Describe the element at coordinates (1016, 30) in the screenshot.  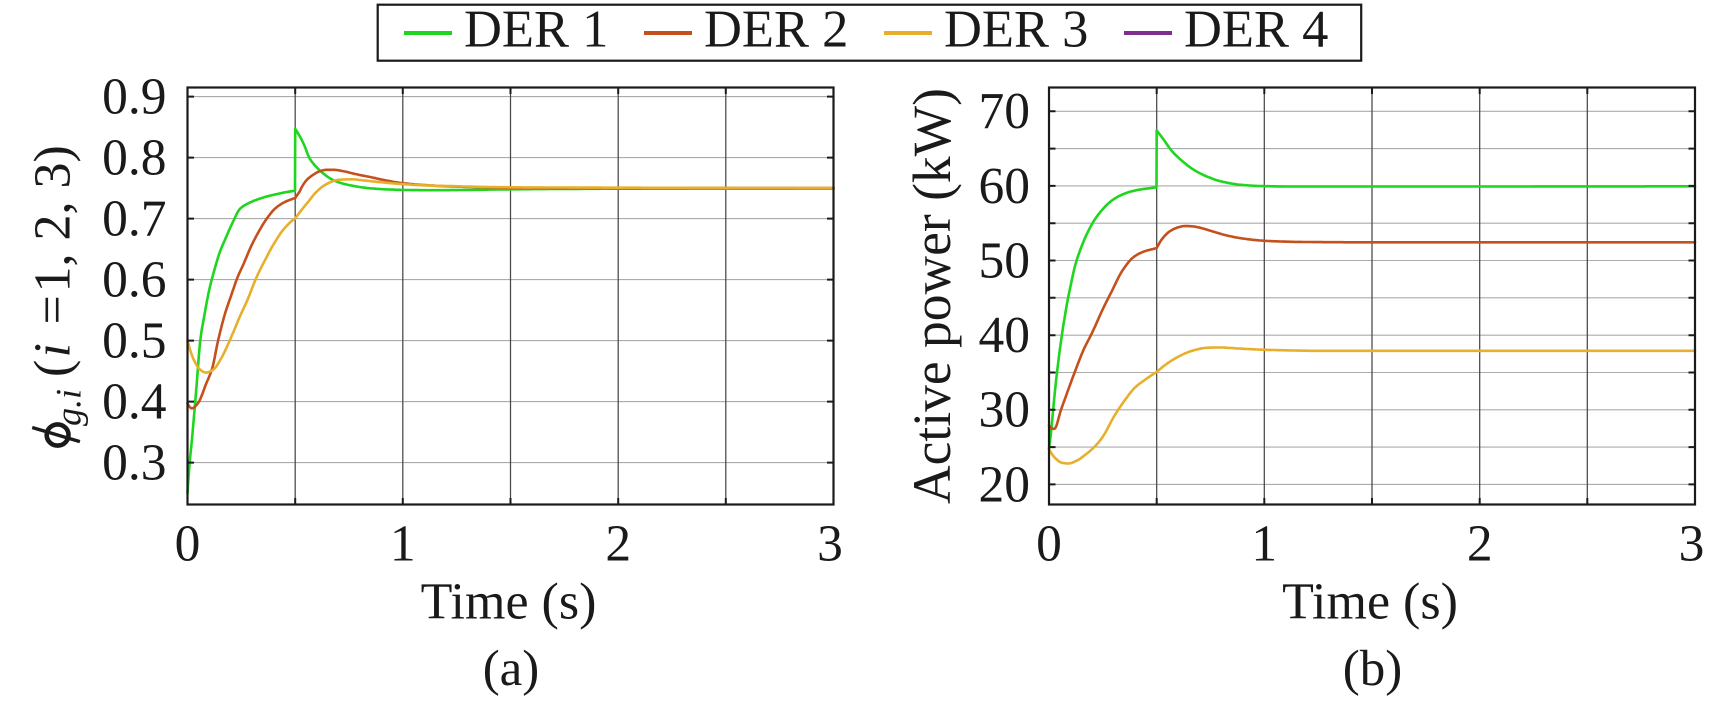
I see `svg-text: DER 3` at that location.